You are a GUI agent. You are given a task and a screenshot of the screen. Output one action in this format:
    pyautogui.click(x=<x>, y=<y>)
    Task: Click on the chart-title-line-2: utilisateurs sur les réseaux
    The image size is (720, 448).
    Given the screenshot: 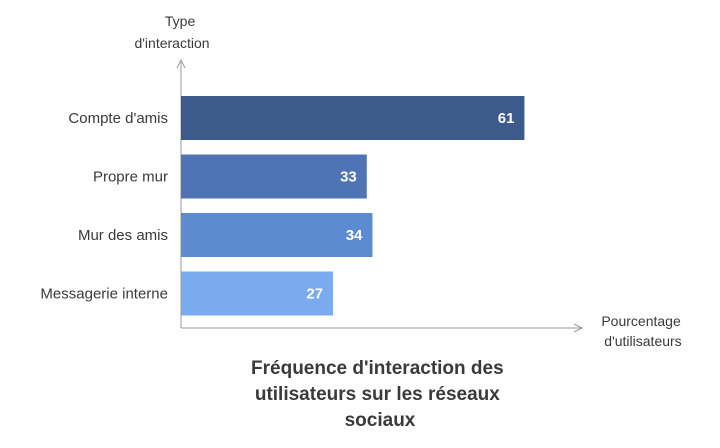 What is the action you would take?
    pyautogui.click(x=377, y=394)
    